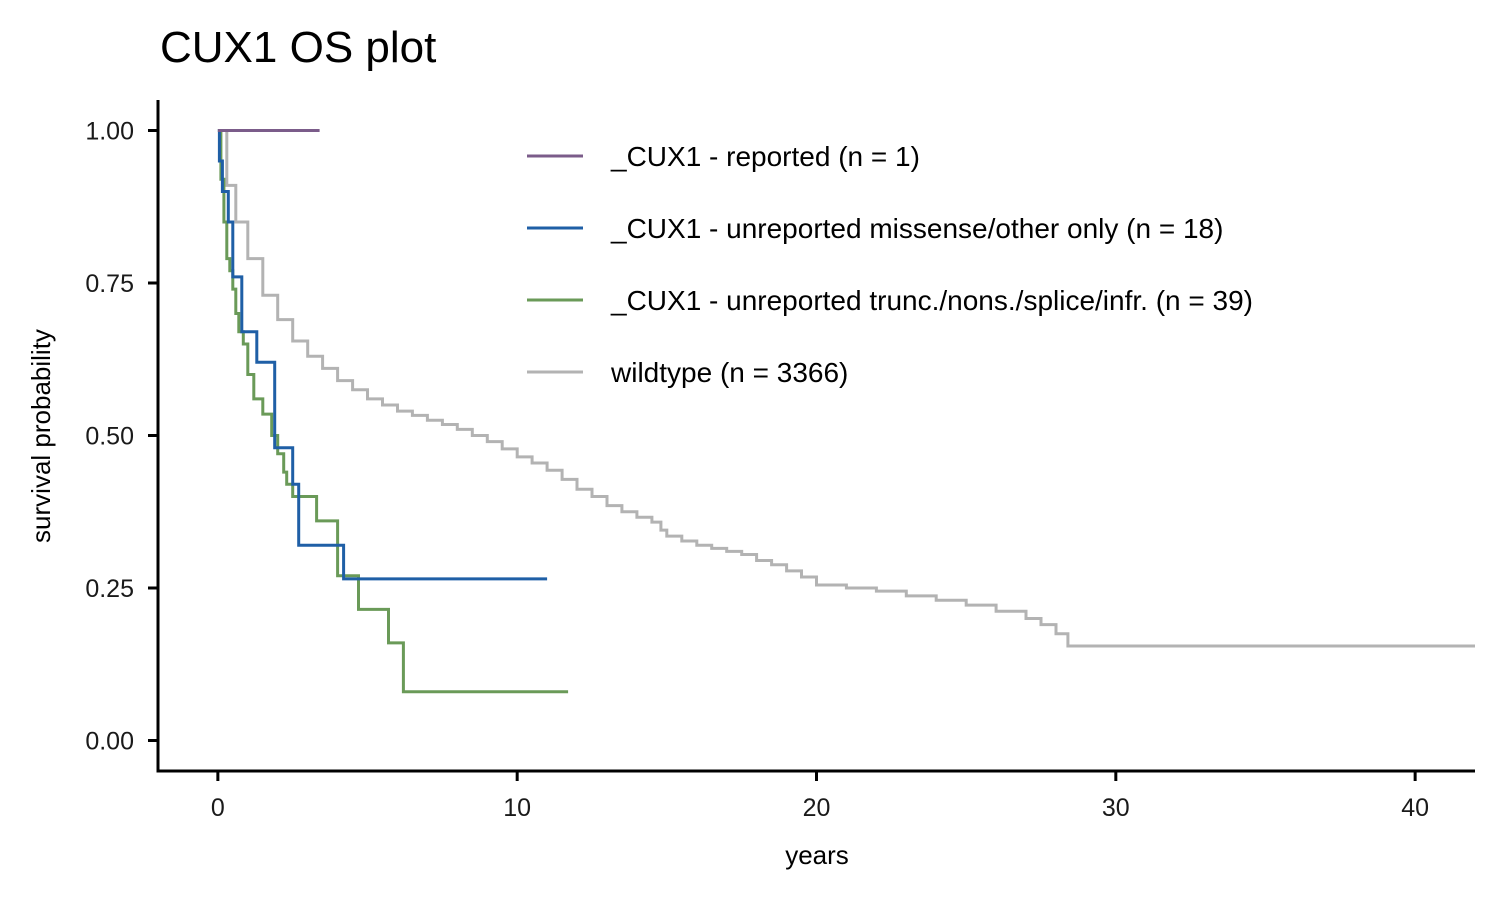 This screenshot has width=1500, height=900. Describe the element at coordinates (1116, 808) in the screenshot. I see `x-tick-label: 30` at that location.